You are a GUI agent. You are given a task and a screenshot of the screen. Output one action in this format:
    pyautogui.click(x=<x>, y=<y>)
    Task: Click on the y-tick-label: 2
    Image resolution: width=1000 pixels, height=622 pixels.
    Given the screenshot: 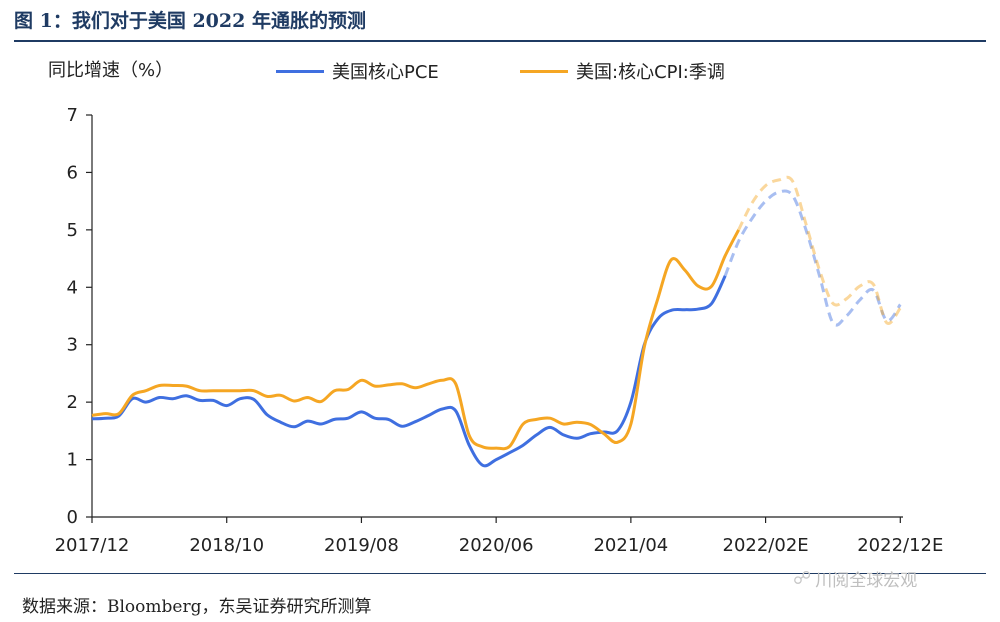 What is the action you would take?
    pyautogui.click(x=72, y=402)
    